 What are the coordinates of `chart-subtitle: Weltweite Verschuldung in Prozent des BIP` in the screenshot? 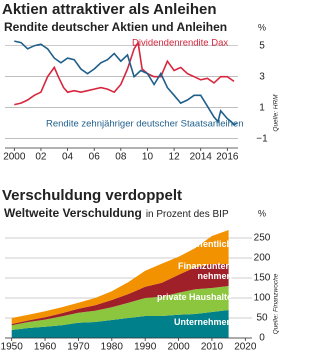 It's located at (116, 213).